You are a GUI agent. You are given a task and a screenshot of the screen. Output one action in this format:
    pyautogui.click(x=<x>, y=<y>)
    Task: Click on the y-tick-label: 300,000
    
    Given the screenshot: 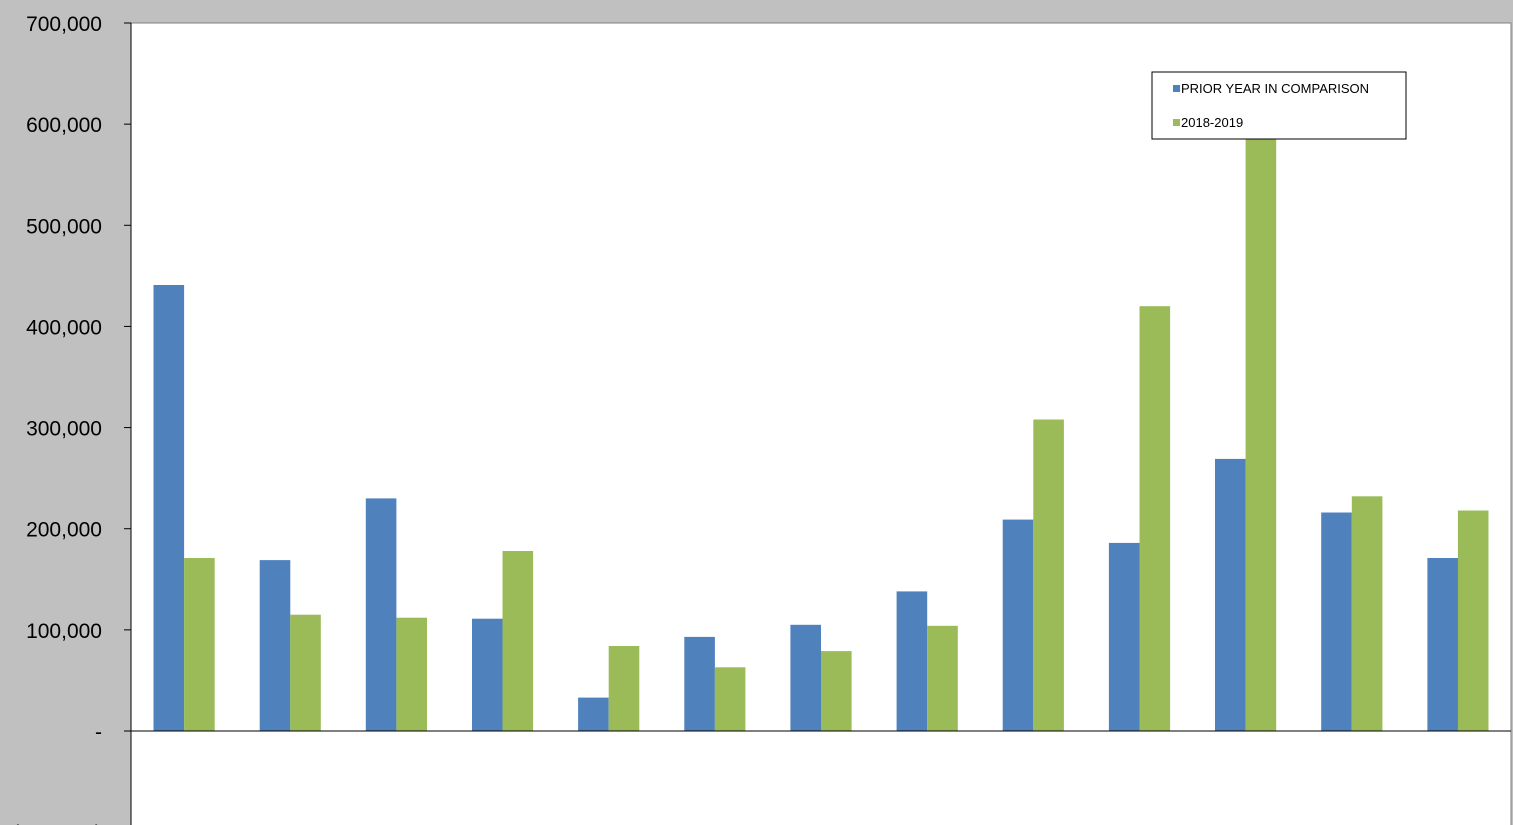 What is the action you would take?
    pyautogui.click(x=64, y=429)
    